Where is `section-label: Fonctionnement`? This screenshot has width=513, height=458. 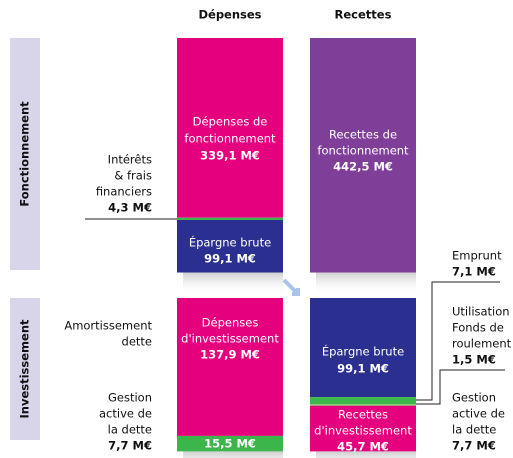 section-label: Fonctionnement is located at coordinates (25, 154).